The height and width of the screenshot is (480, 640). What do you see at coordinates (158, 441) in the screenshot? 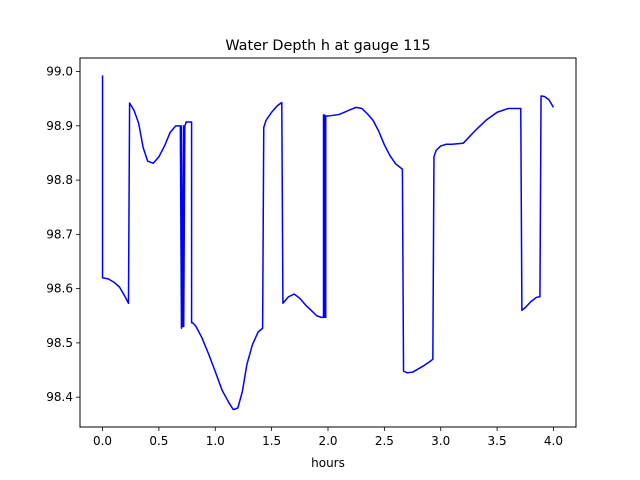
I see `x-tick-label: 0.5` at bounding box center [158, 441].